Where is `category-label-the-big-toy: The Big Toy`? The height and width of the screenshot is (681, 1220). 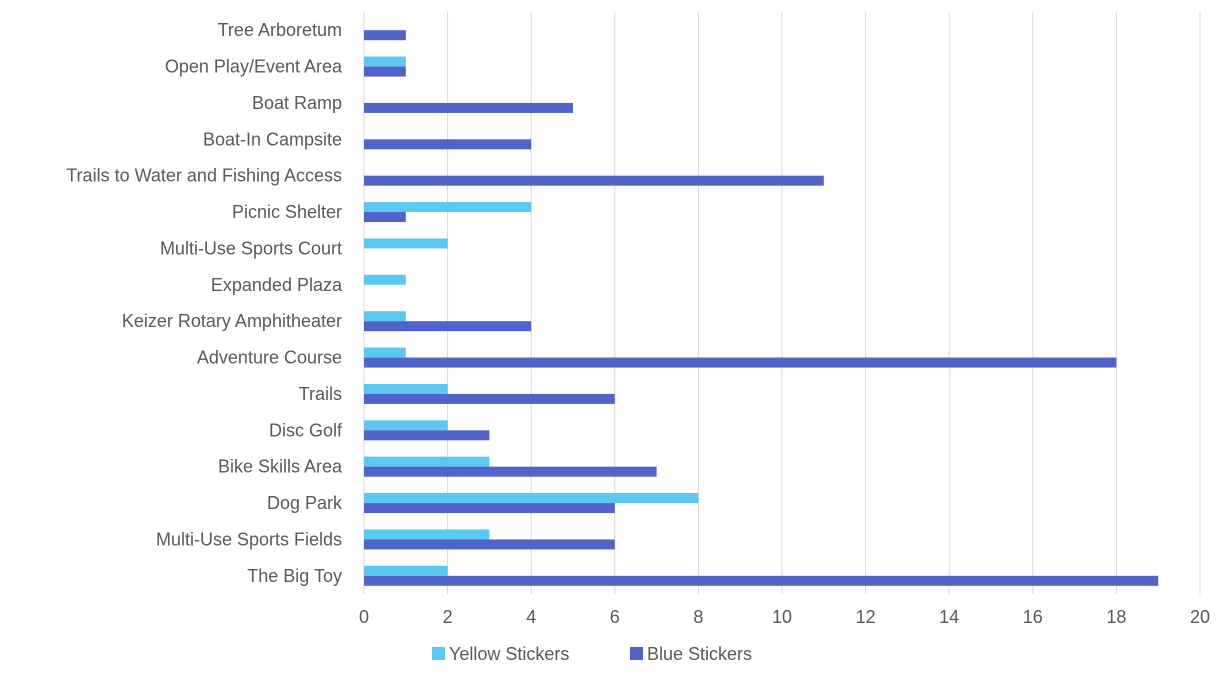
category-label-the-big-toy: The Big Toy is located at coordinates (294, 576).